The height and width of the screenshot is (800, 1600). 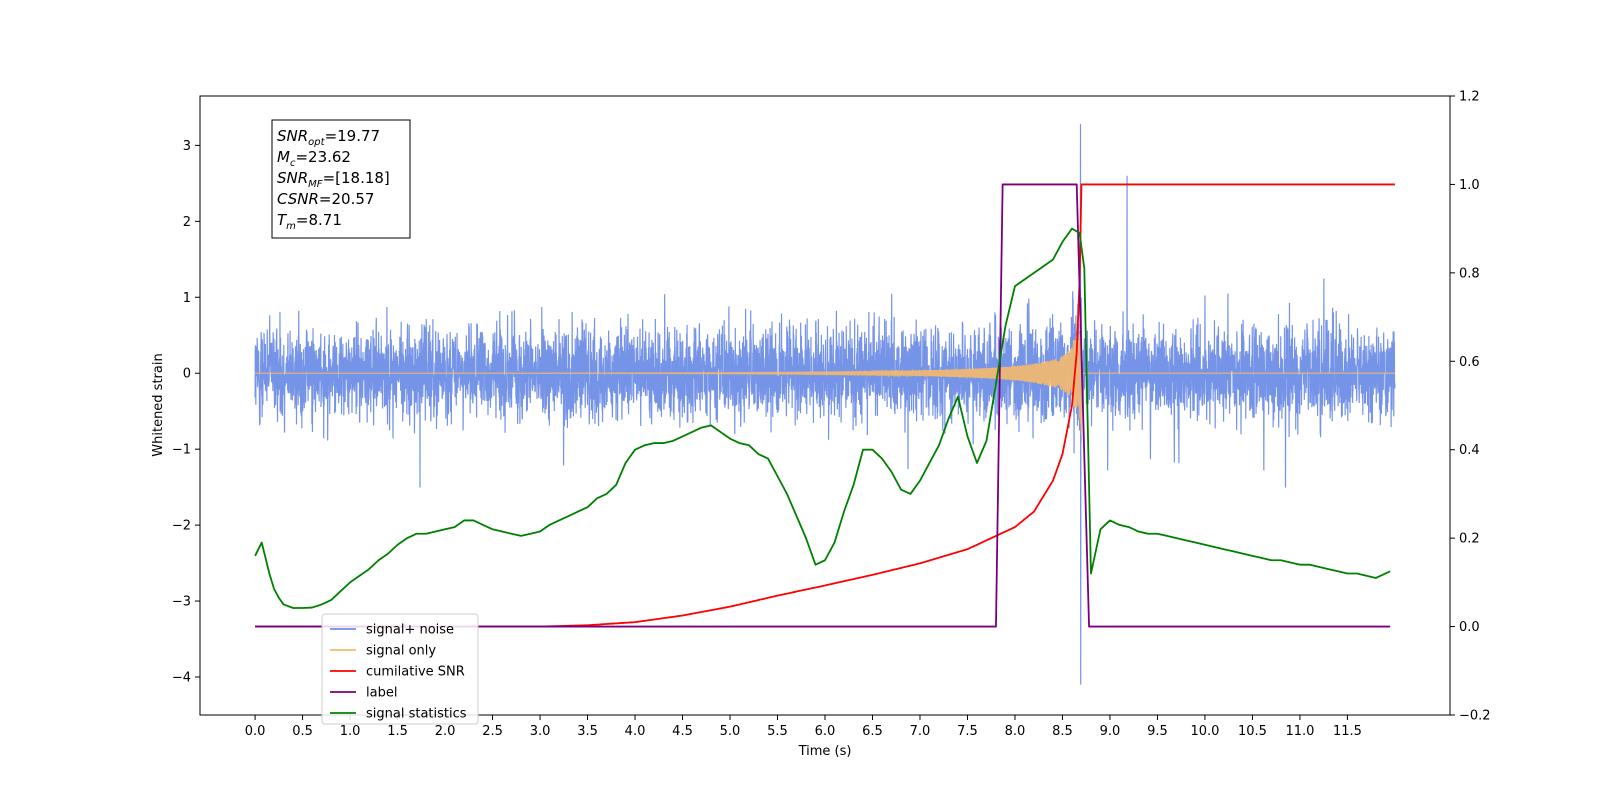 I want to click on stats-subscript: m, so click(x=291, y=226).